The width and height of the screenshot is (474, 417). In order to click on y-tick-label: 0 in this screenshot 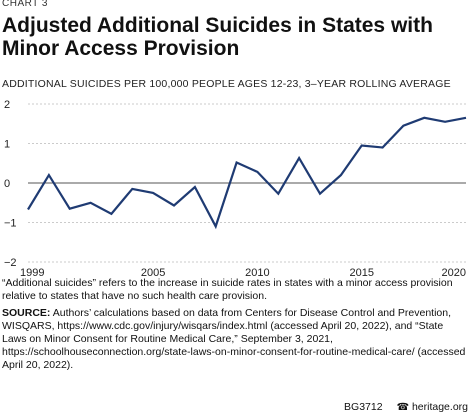, I will do `click(7, 184)`.